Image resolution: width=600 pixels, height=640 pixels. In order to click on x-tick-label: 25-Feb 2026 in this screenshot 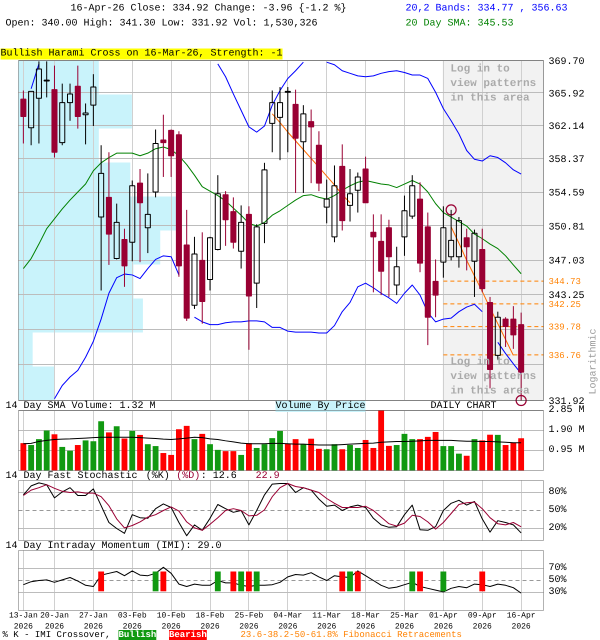, I will do `click(249, 622)`.